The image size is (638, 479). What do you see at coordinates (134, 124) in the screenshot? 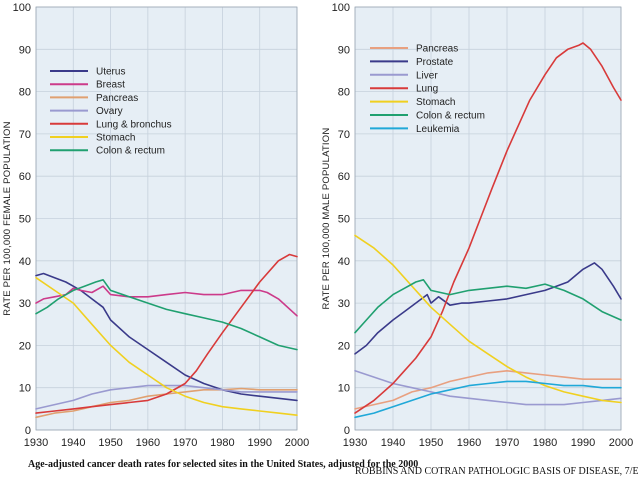
I see `legend-label: Lung & bronchus` at bounding box center [134, 124].